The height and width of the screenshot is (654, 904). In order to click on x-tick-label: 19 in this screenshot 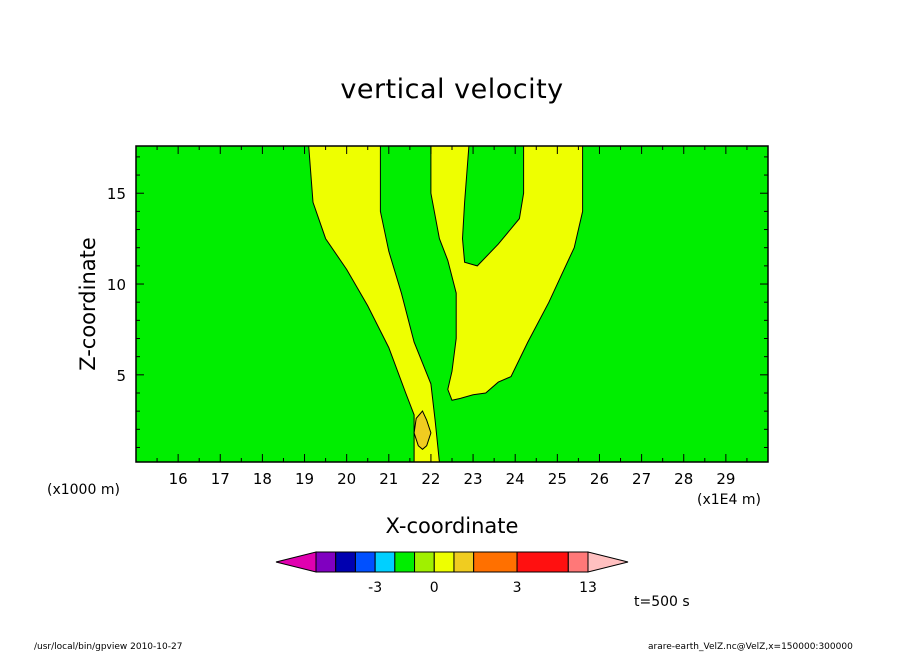, I will do `click(304, 479)`.